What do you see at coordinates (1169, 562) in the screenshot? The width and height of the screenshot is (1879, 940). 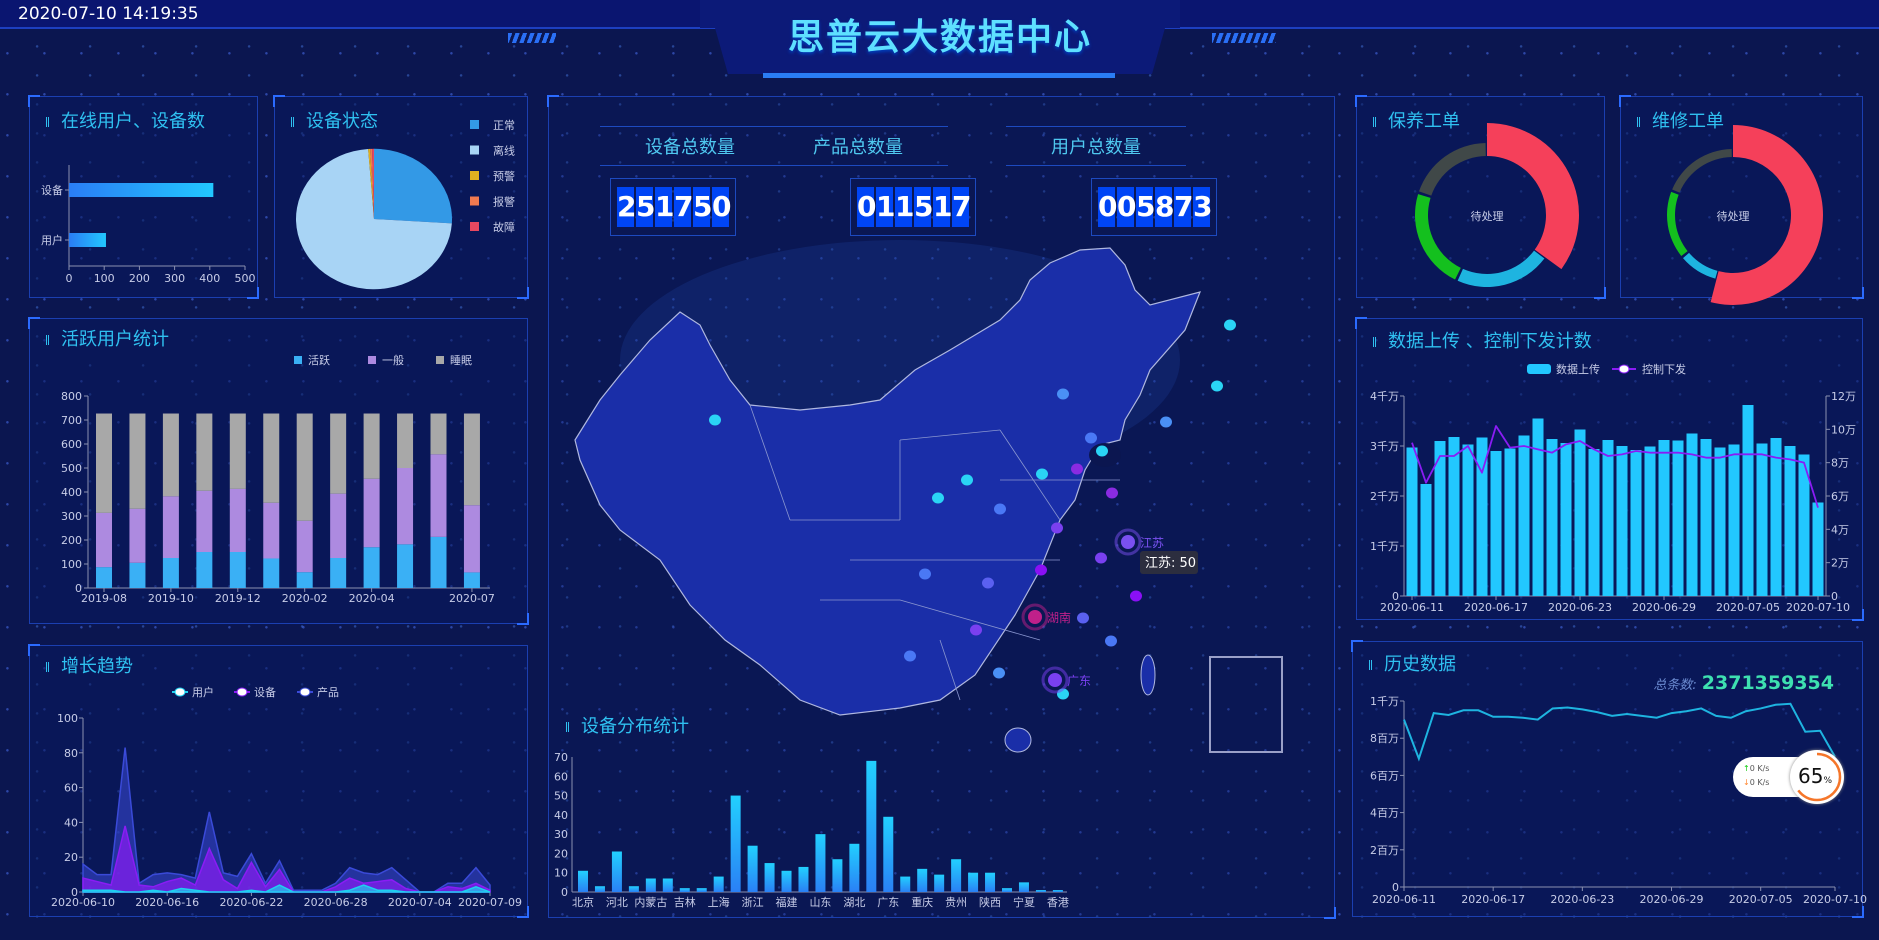 I see `map-tooltip` at bounding box center [1169, 562].